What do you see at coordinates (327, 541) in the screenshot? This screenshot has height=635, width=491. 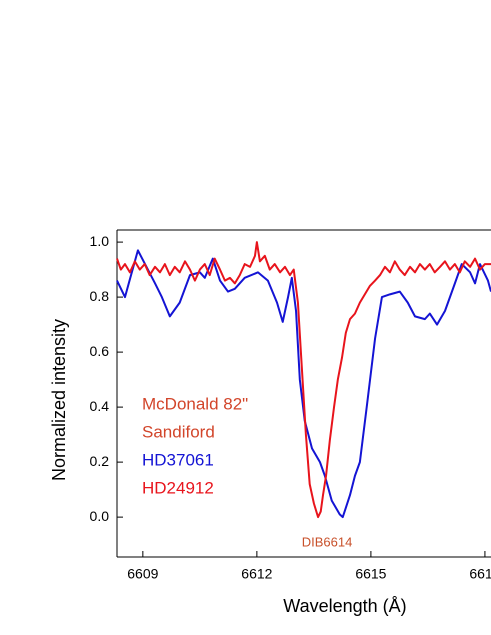 I see `annotation: DIB6614` at bounding box center [327, 541].